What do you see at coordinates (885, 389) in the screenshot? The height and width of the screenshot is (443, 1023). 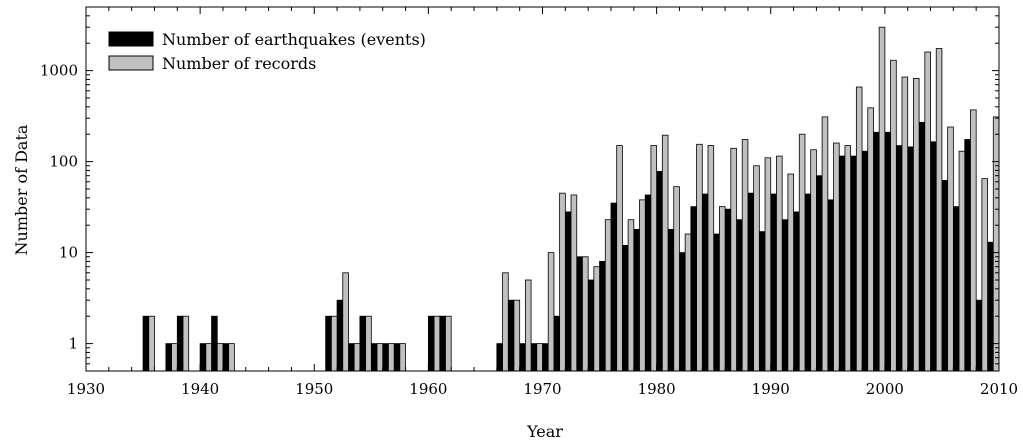 I see `x-tick-label: 2000` at bounding box center [885, 389].